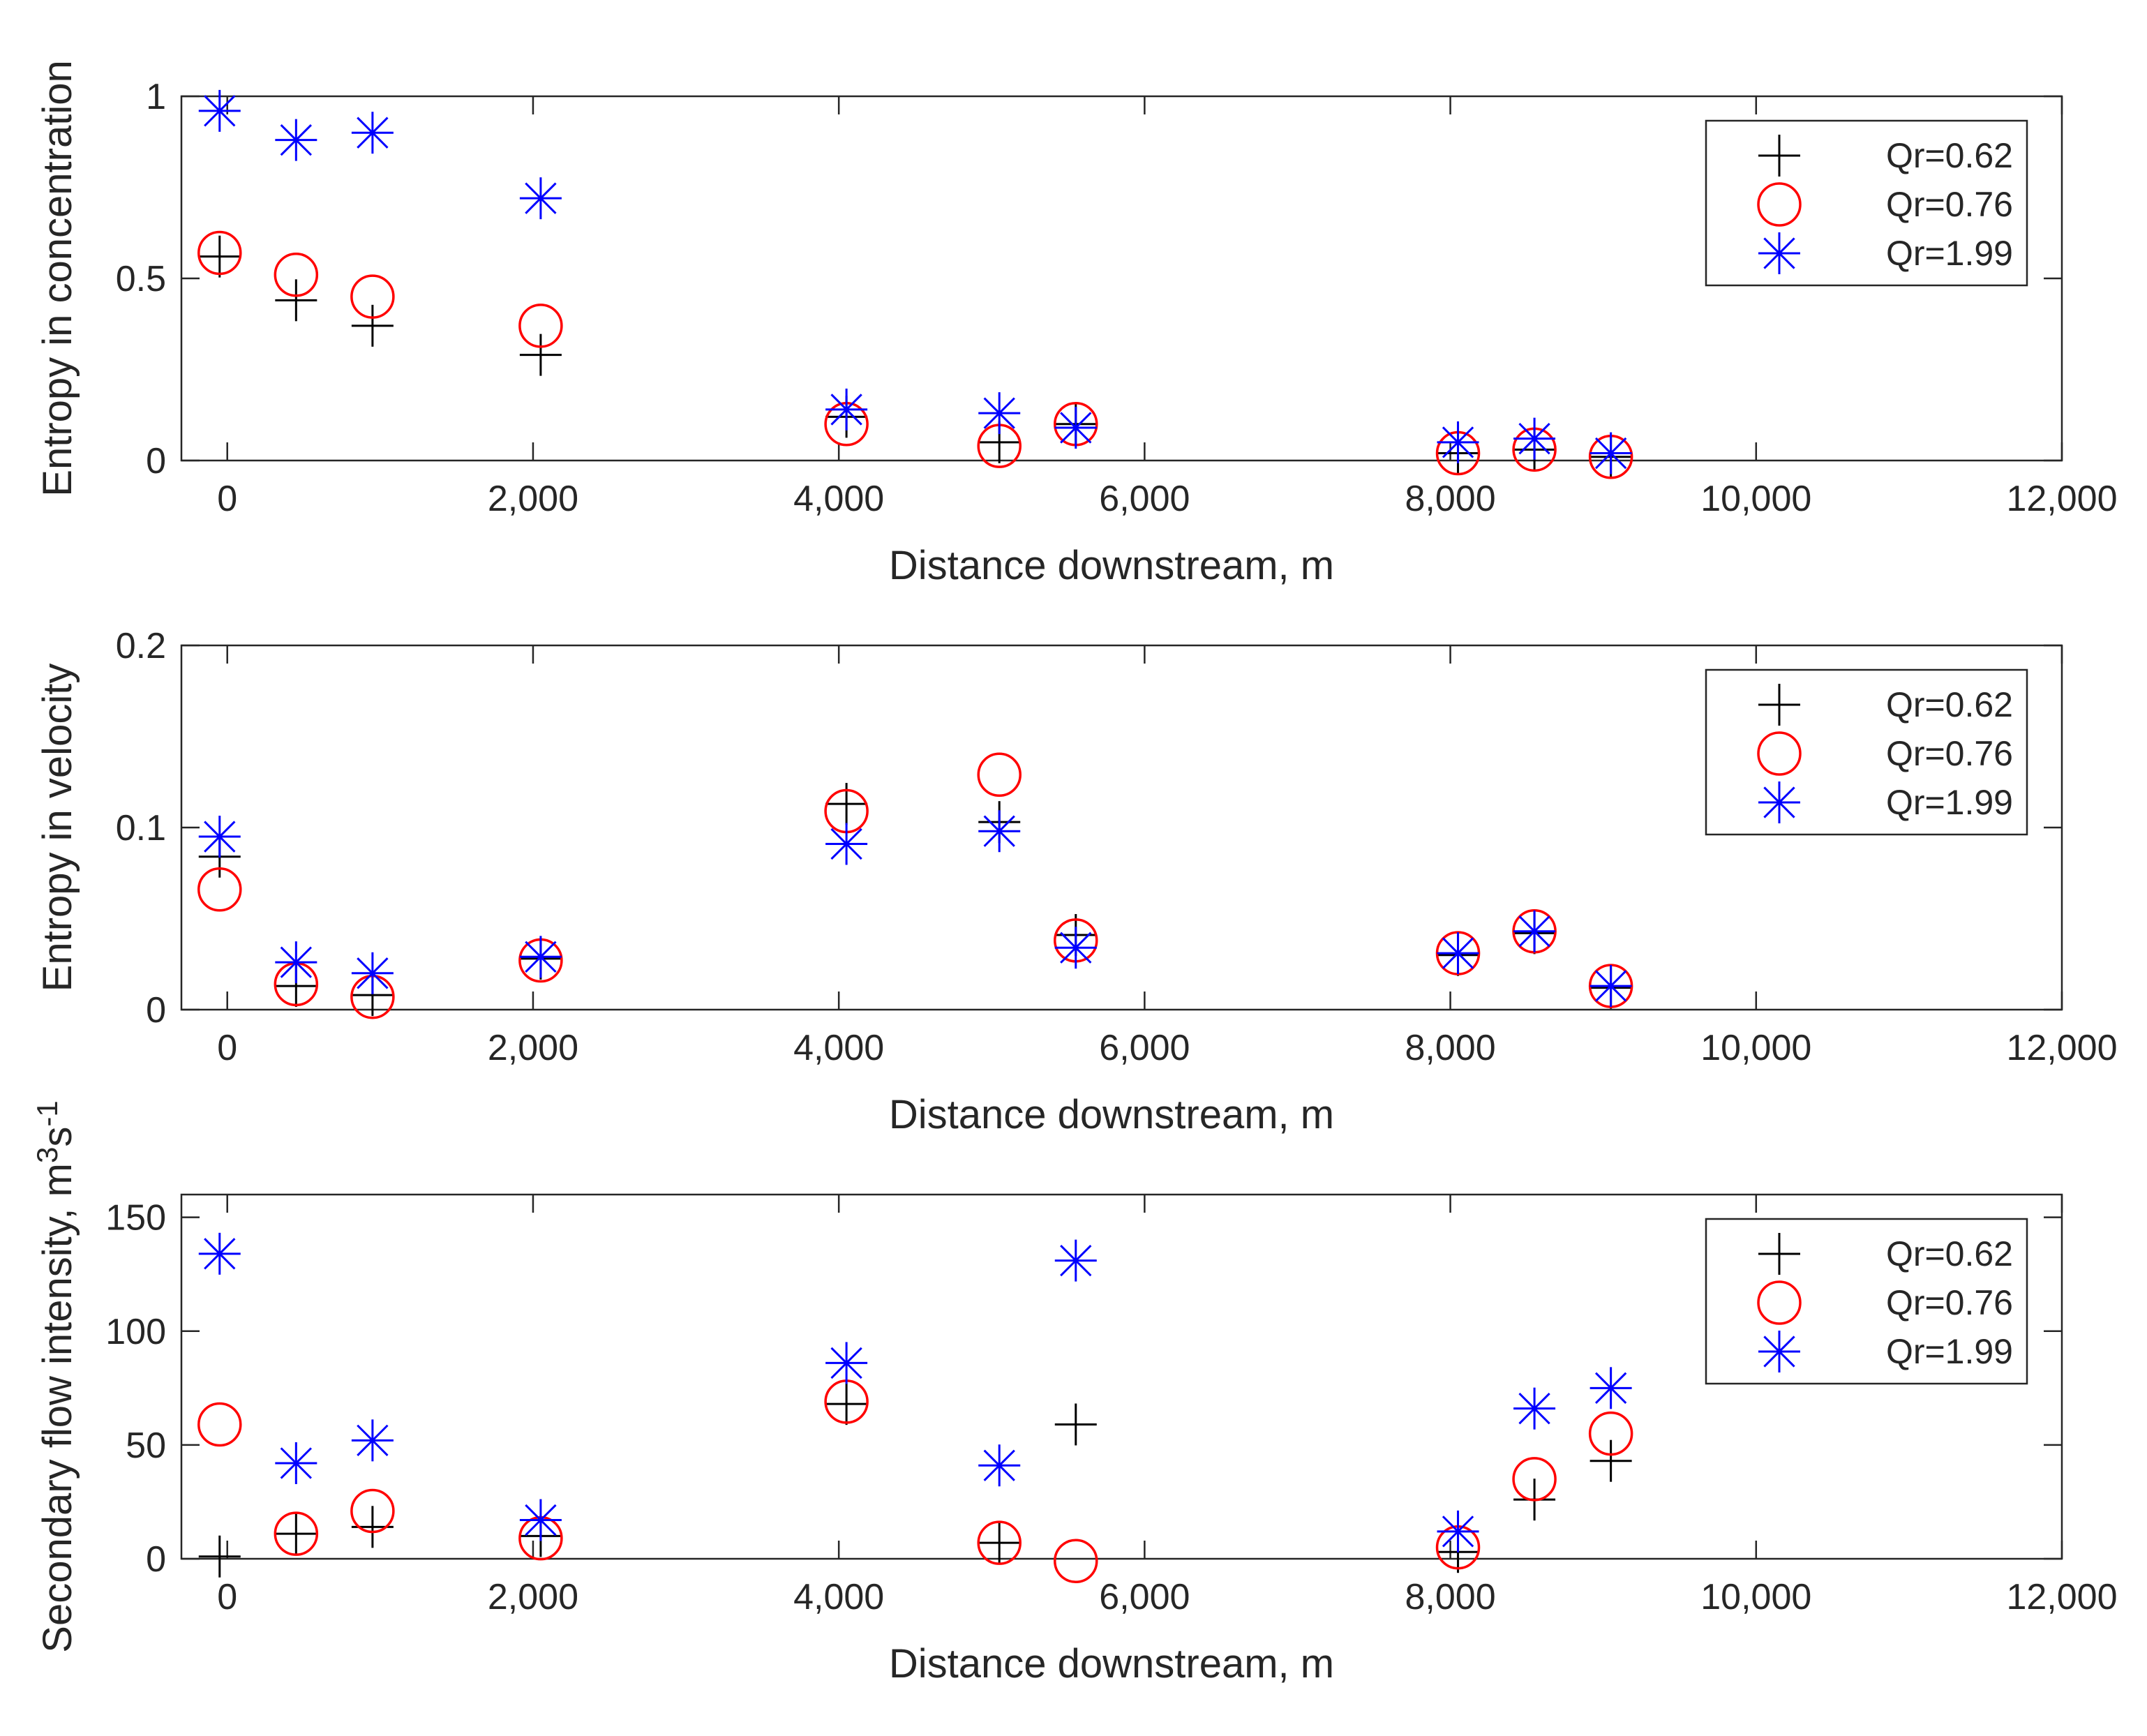  What do you see at coordinates (141, 828) in the screenshot?
I see `y-tick-label: 0.1` at bounding box center [141, 828].